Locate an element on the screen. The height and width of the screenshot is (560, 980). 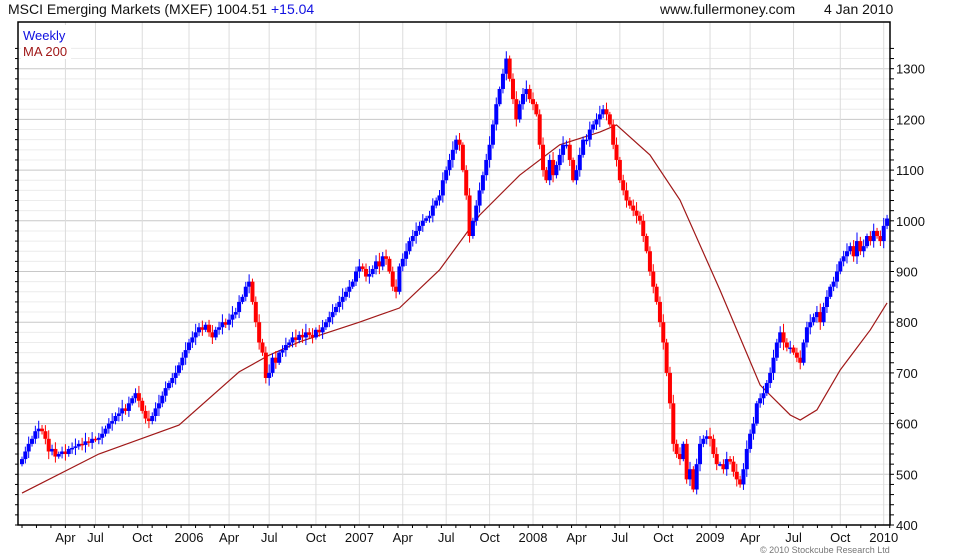
site-link: www.fullermoney.com is located at coordinates (728, 9).